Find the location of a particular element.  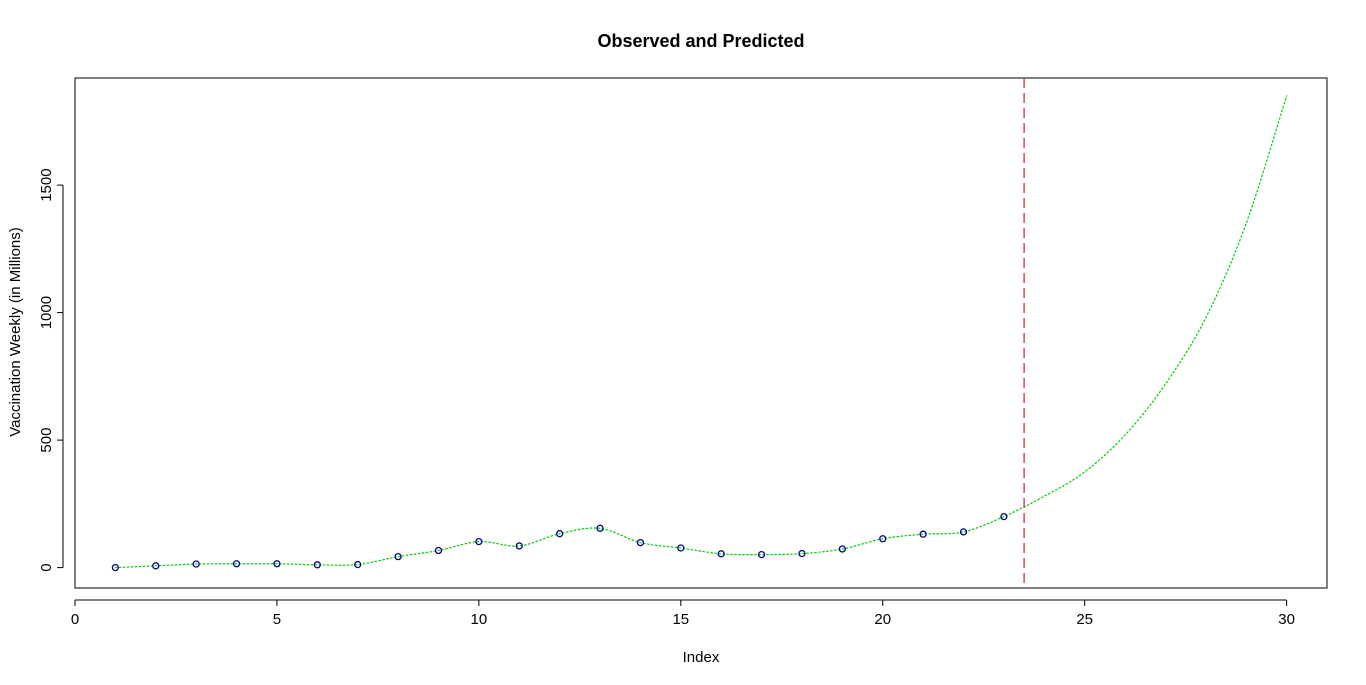

x-tick-label: 15 is located at coordinates (680, 619).